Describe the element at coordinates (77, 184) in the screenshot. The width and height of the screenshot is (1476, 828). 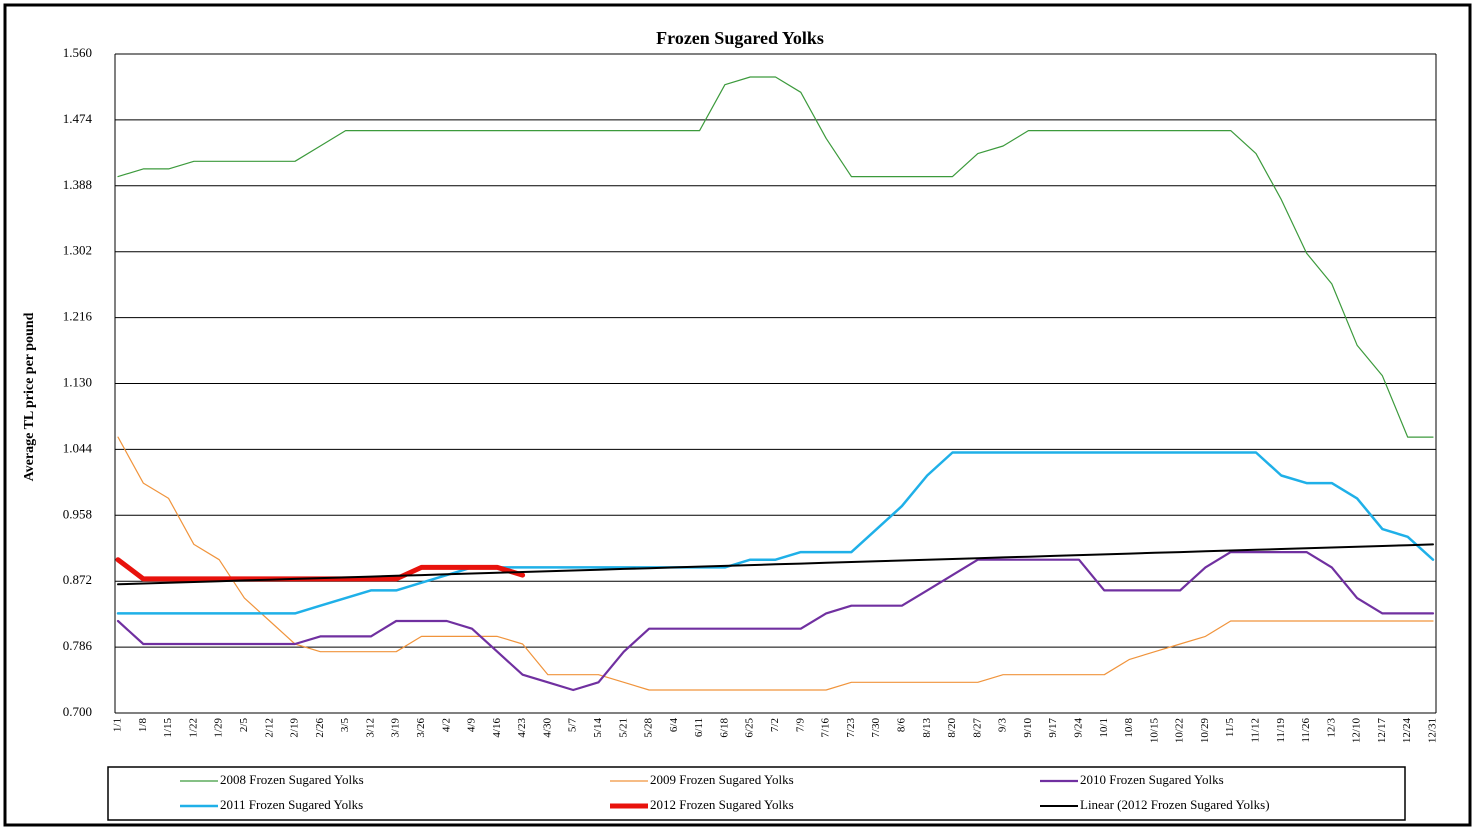
I see `y-tick-label: 1.388` at that location.